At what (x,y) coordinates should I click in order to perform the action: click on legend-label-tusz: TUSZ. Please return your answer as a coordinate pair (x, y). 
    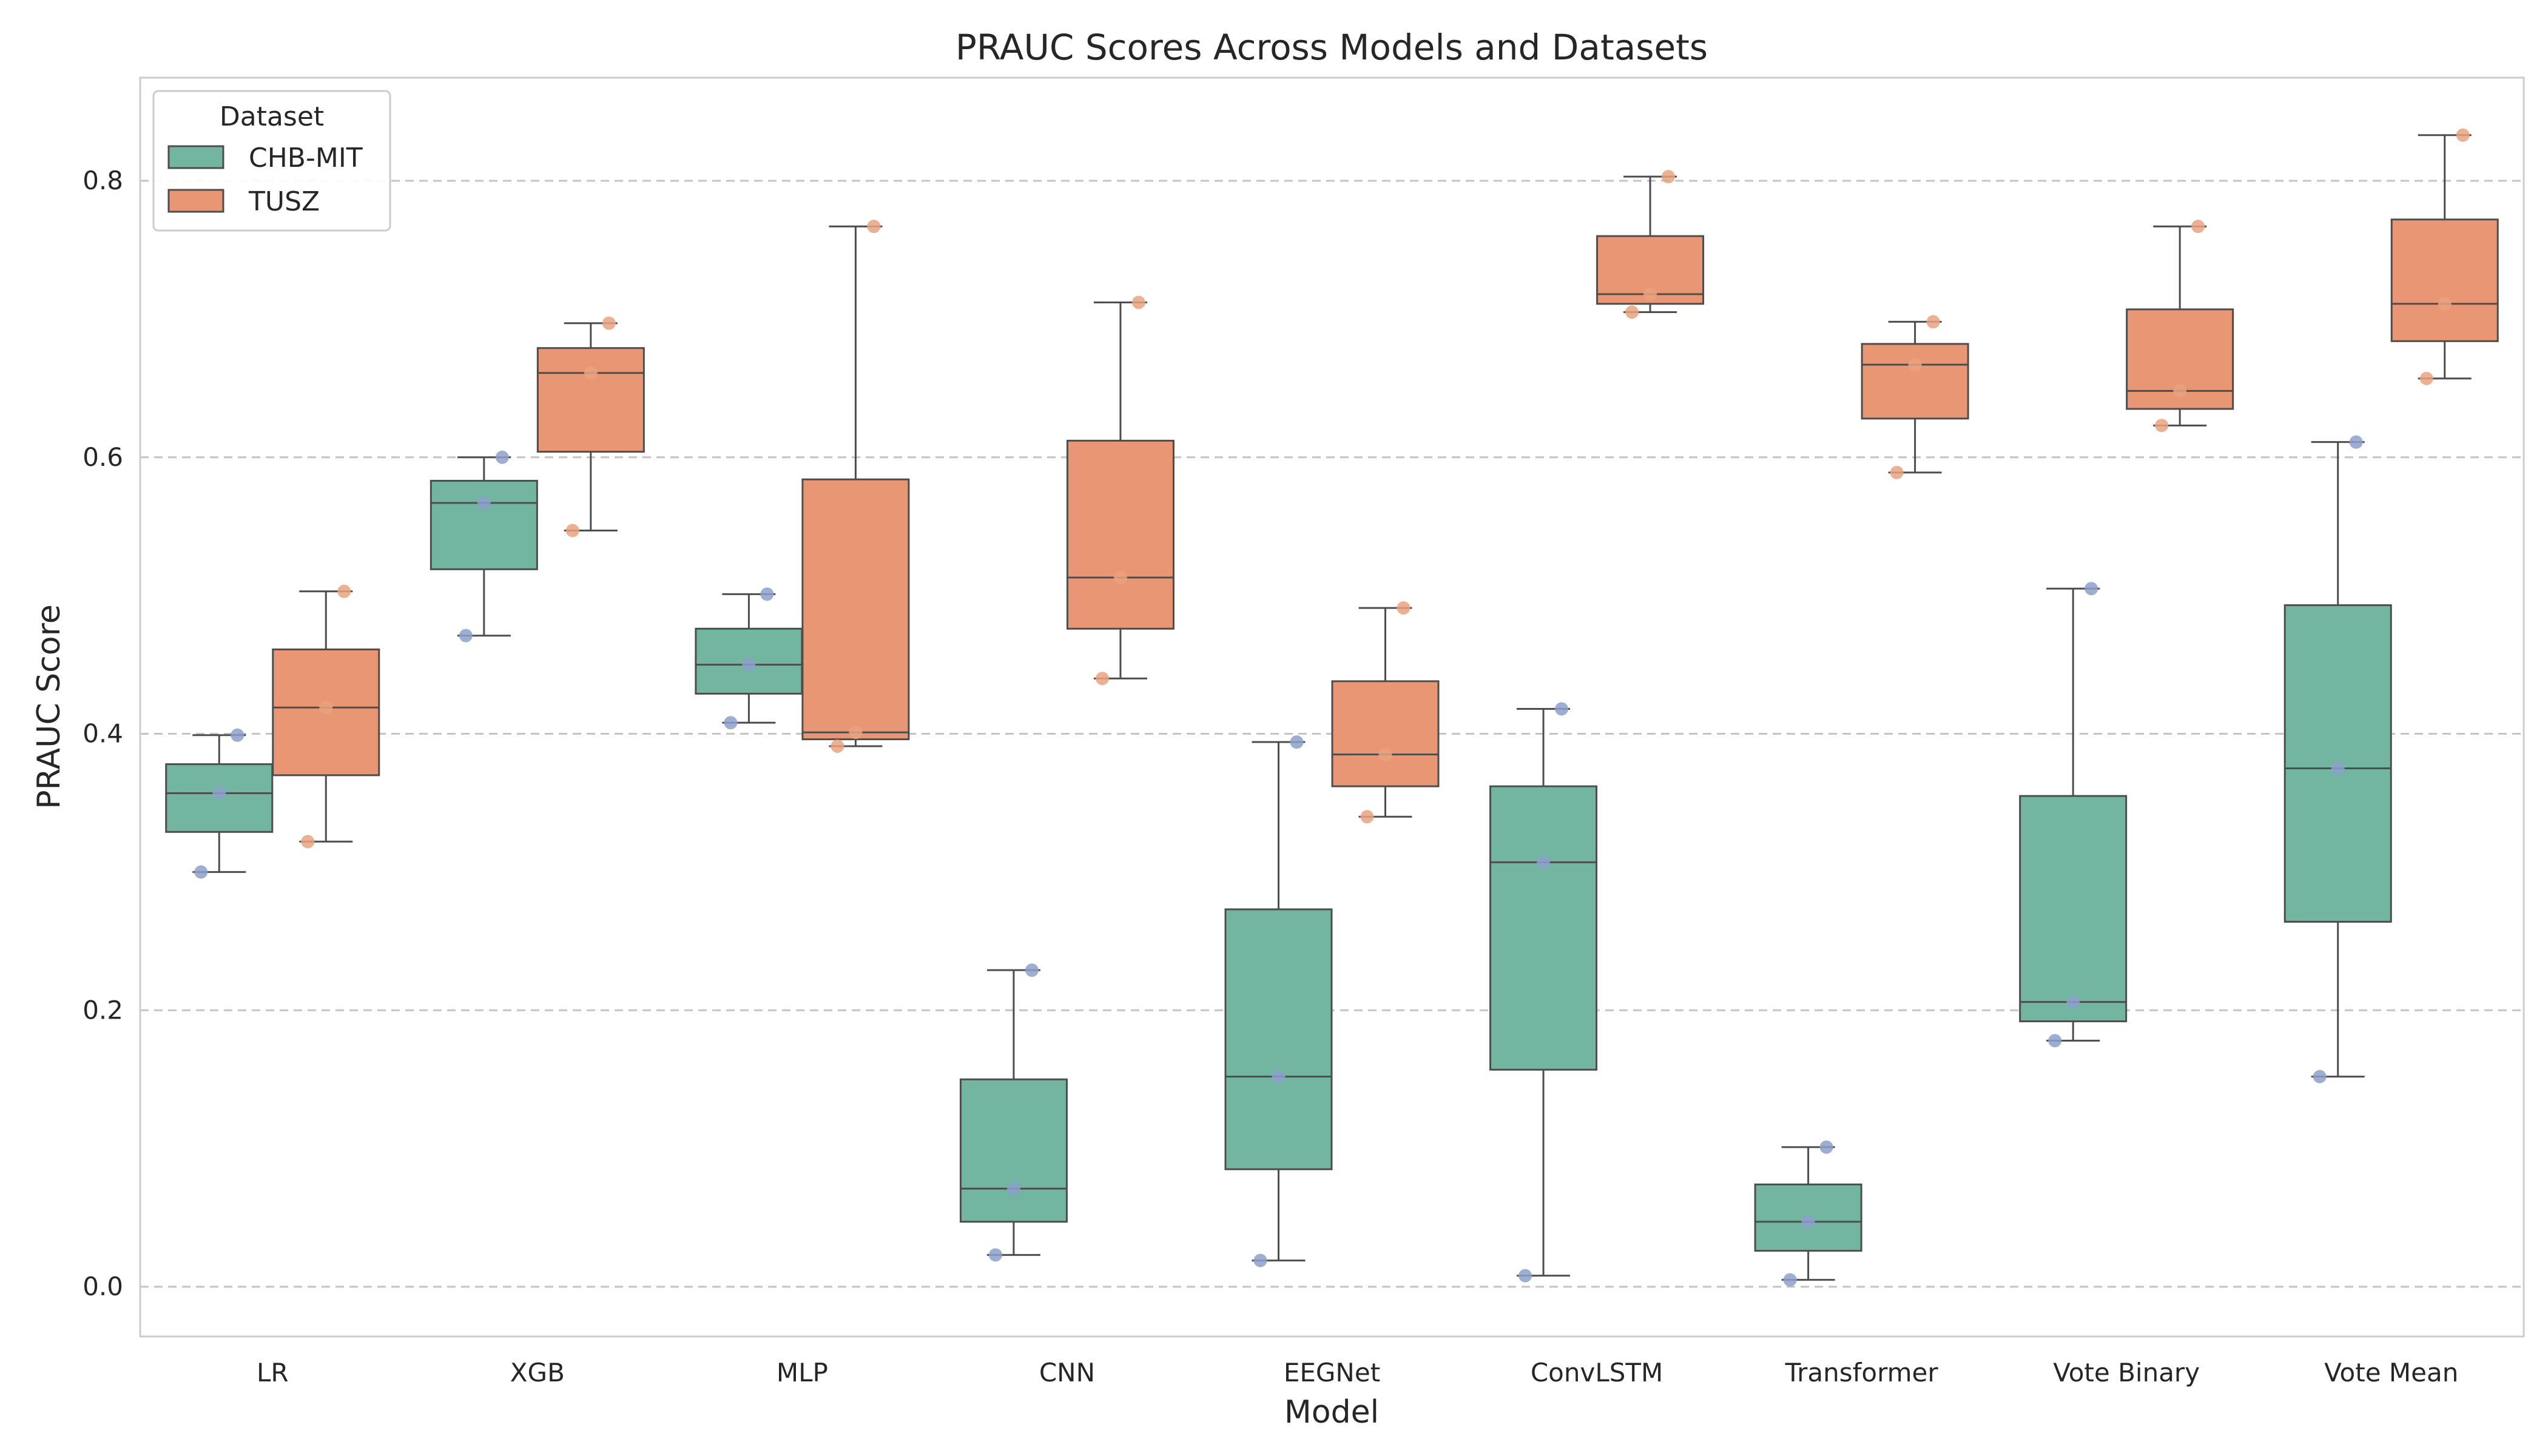
    Looking at the image, I should click on (284, 201).